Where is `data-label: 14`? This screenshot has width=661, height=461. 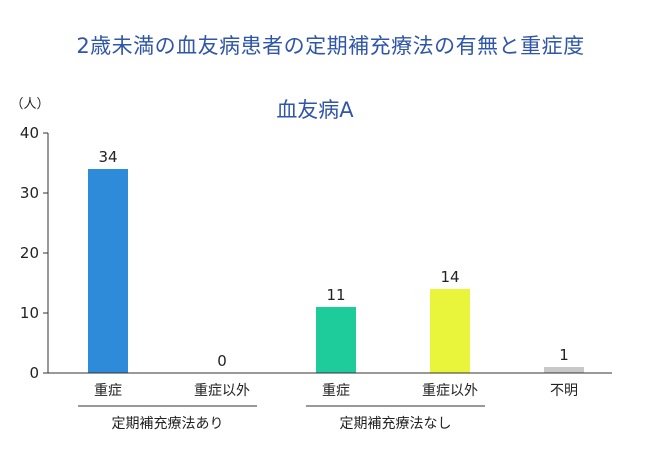
data-label: 14 is located at coordinates (449, 277).